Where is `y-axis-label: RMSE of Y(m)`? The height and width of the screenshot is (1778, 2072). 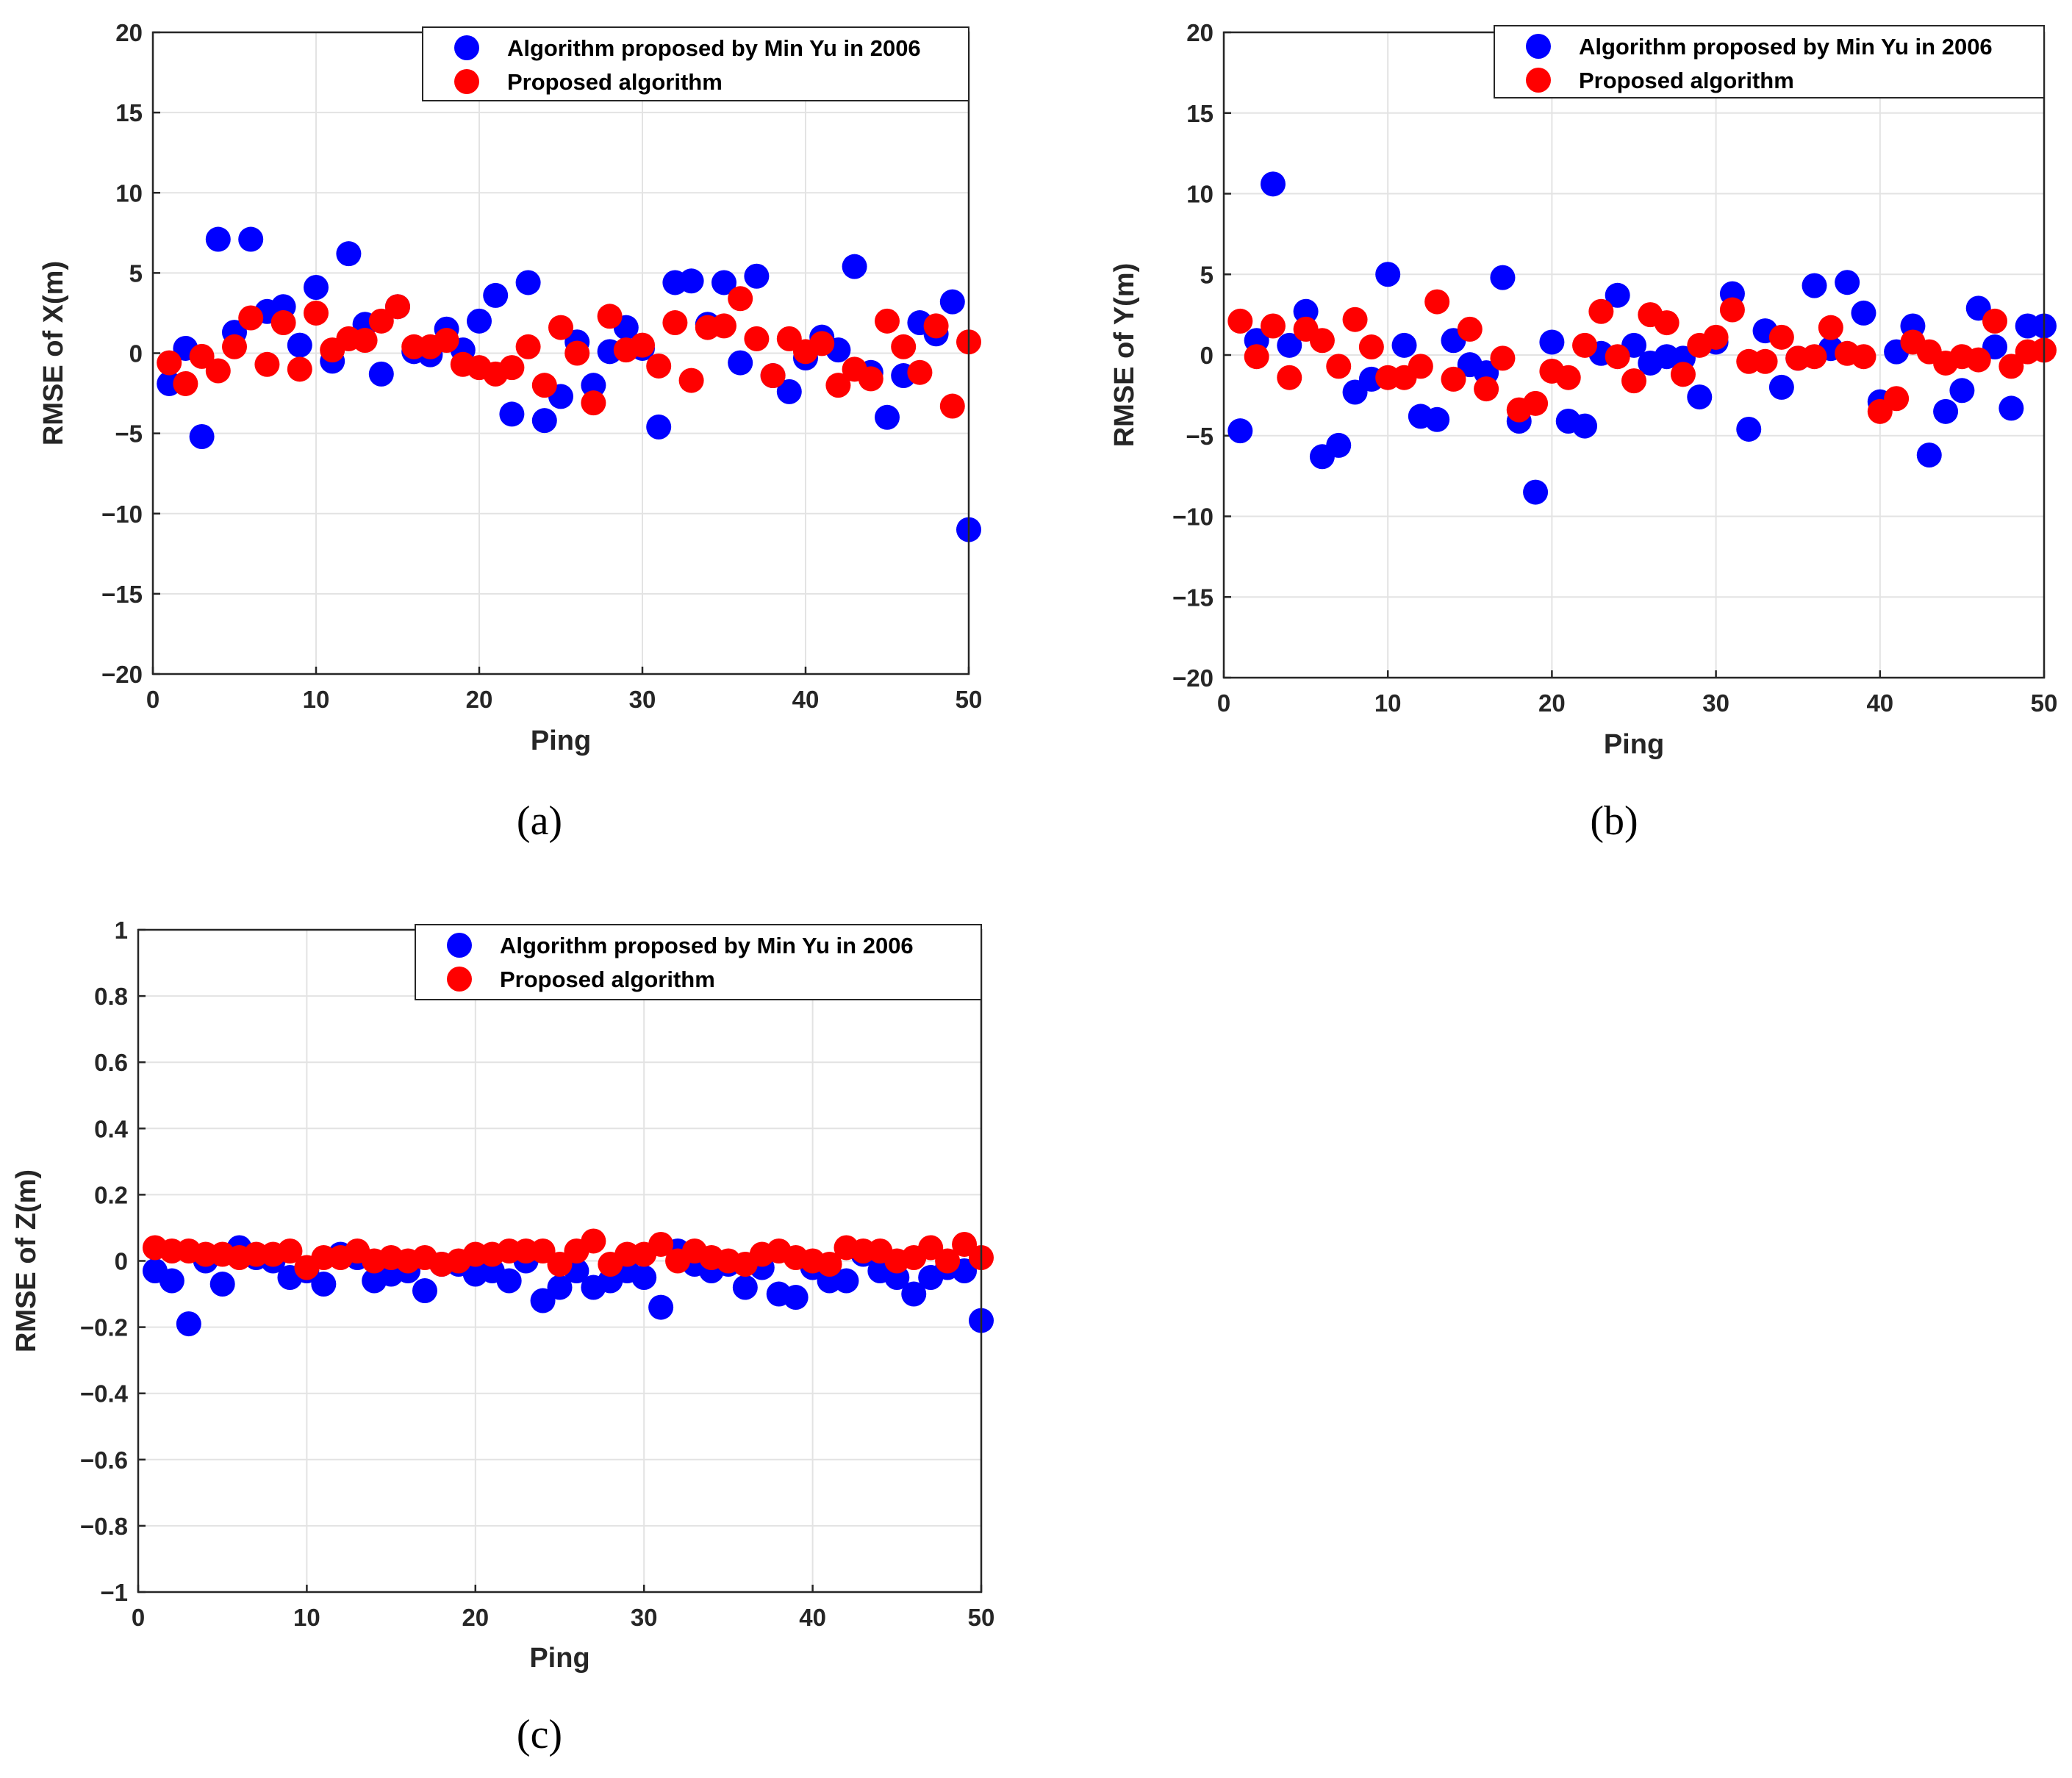
y-axis-label: RMSE of Y(m) is located at coordinates (1124, 355).